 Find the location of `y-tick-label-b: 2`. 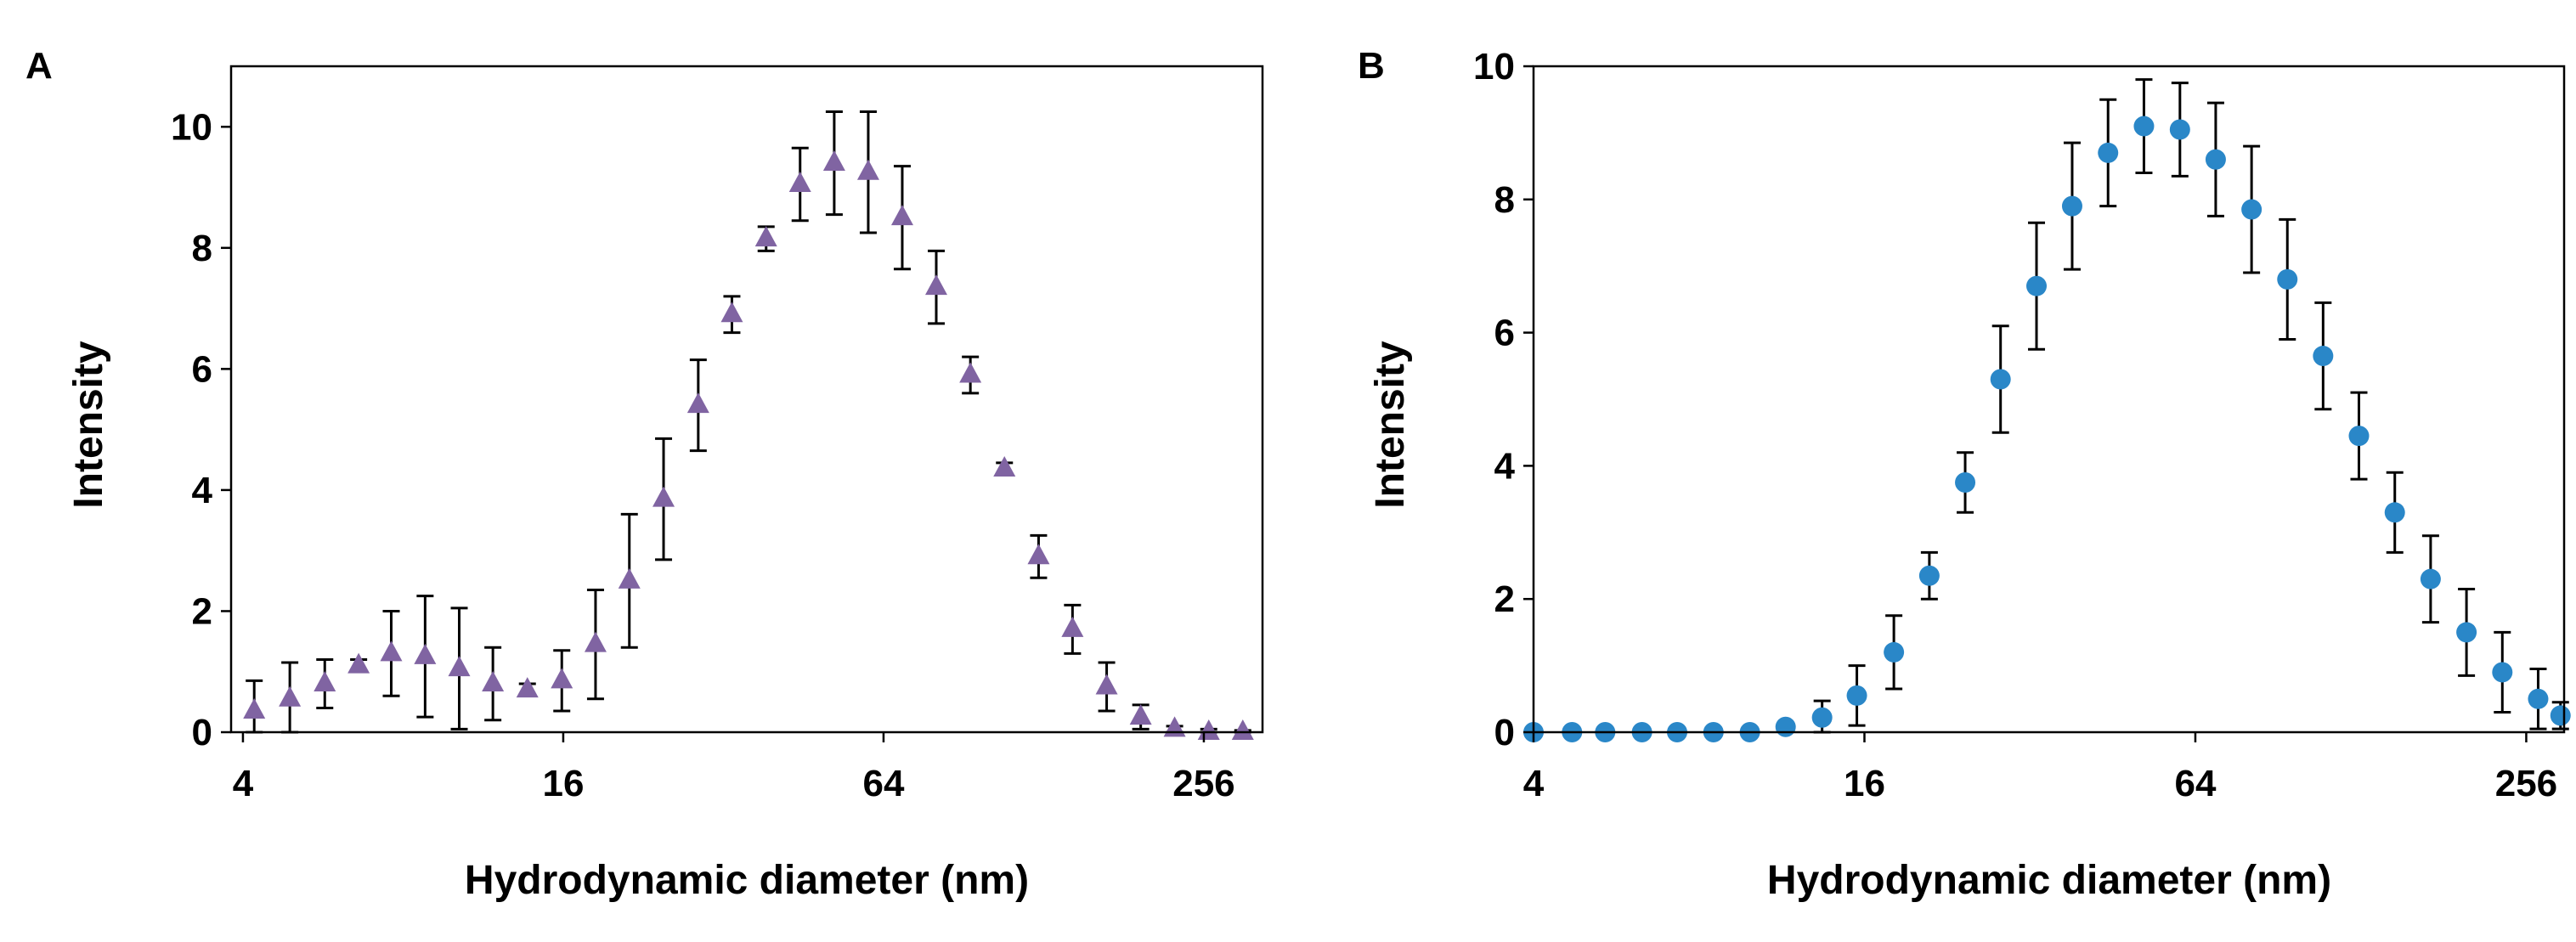

y-tick-label-b: 2 is located at coordinates (1505, 599).